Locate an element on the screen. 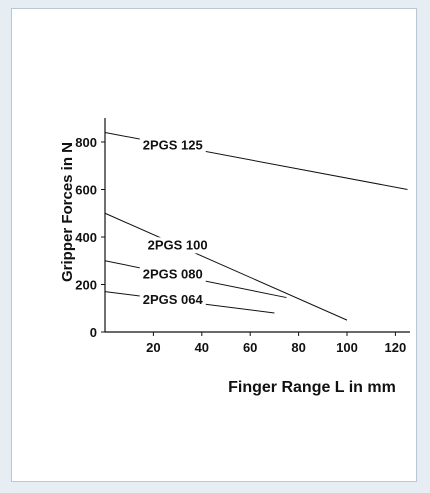 This screenshot has width=430, height=493. series-label: 2PGS 125 is located at coordinates (173, 144).